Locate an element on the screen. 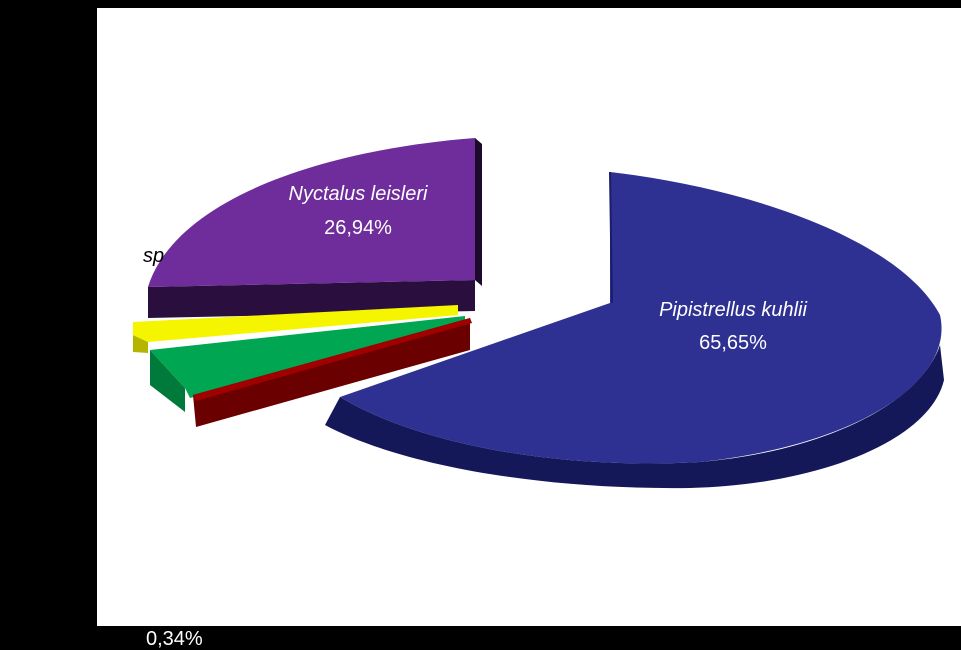 The image size is (961, 650). label-sp-pct: 2,69 is located at coordinates (75, 292).